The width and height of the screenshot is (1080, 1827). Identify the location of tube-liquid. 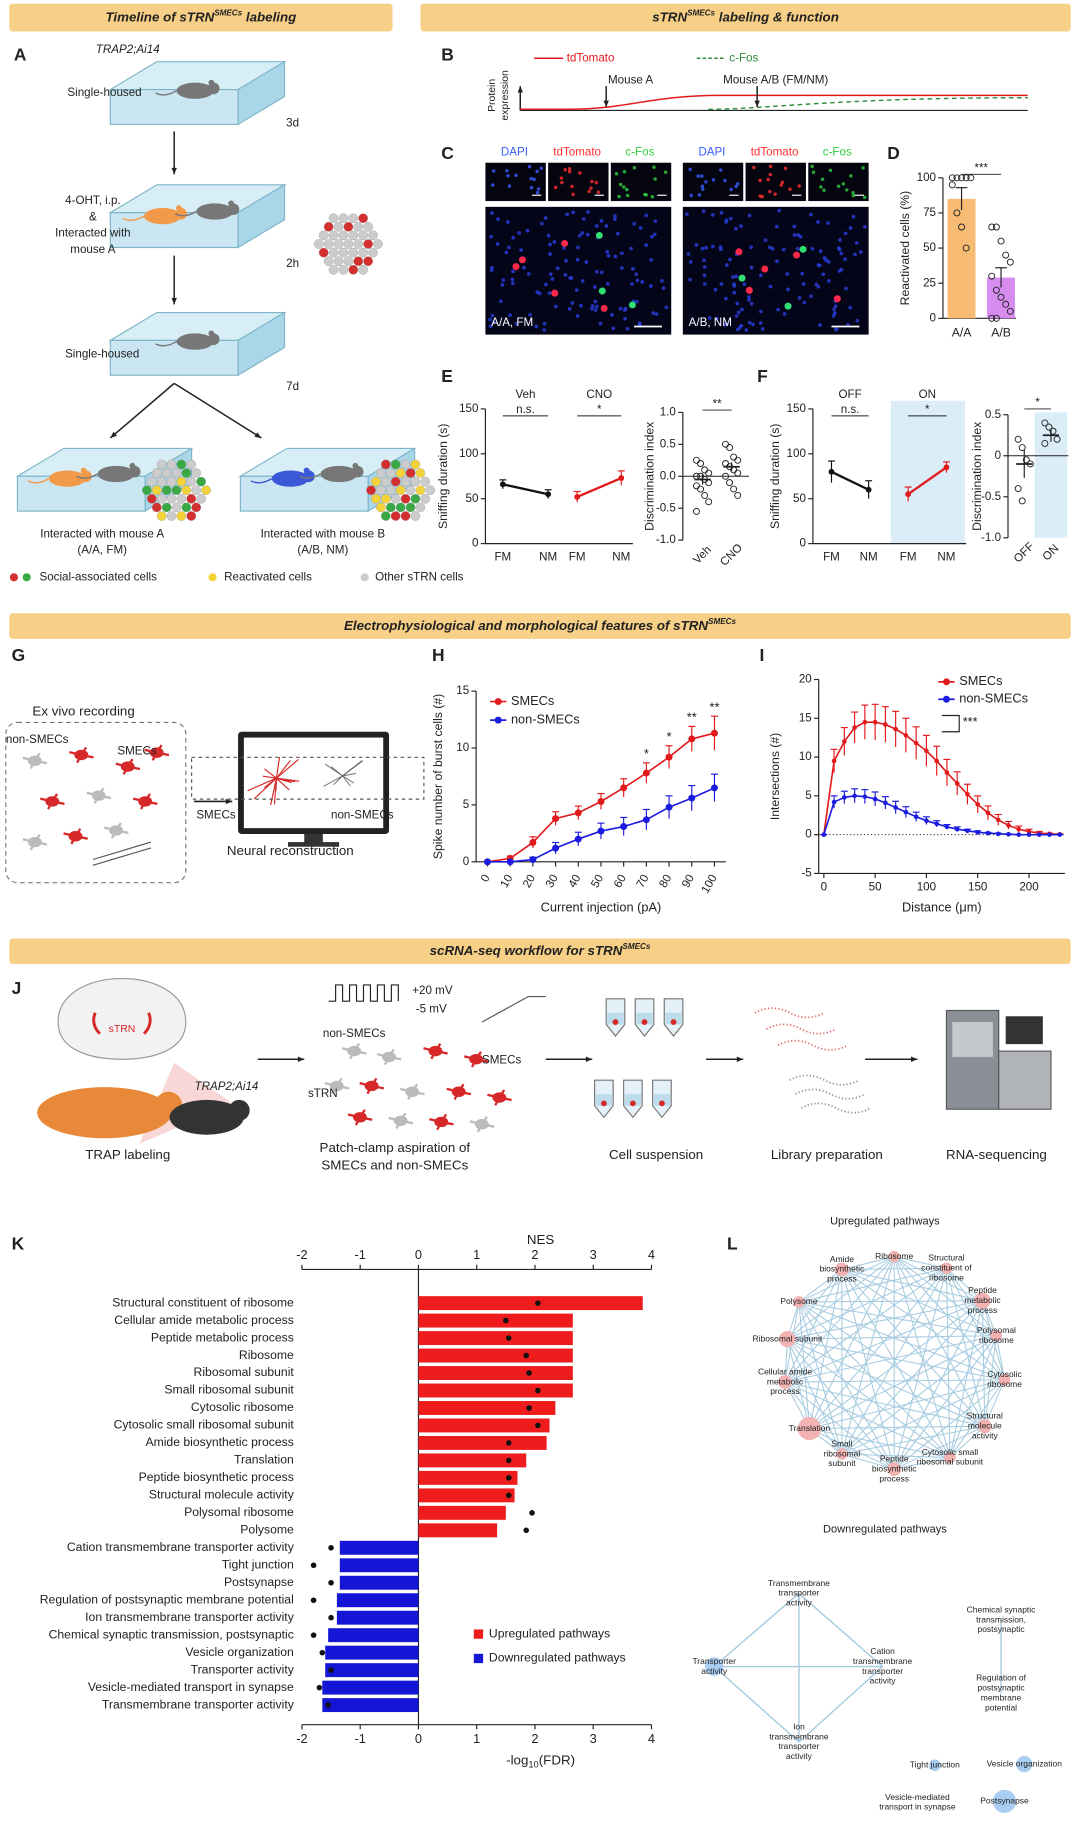
(633, 1100).